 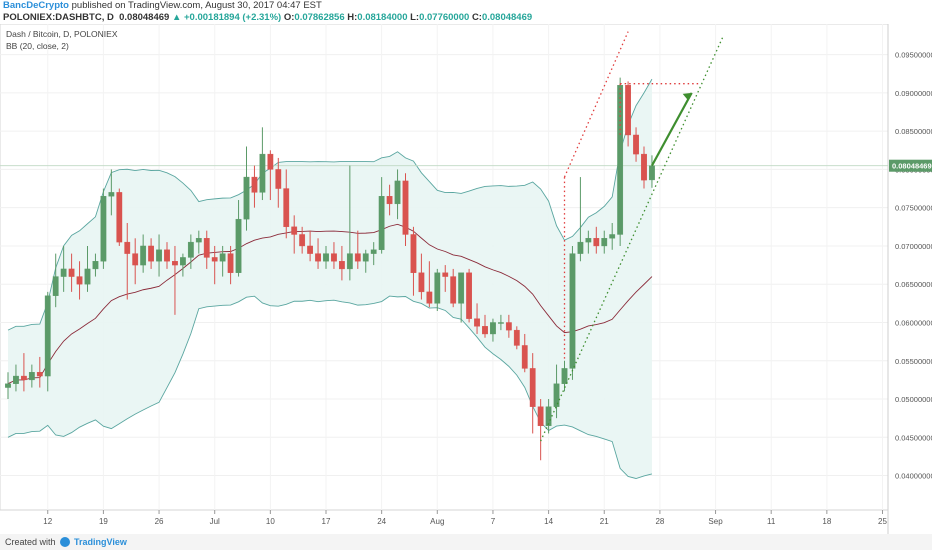 What do you see at coordinates (771, 521) in the screenshot?
I see `x-tick-label: 11` at bounding box center [771, 521].